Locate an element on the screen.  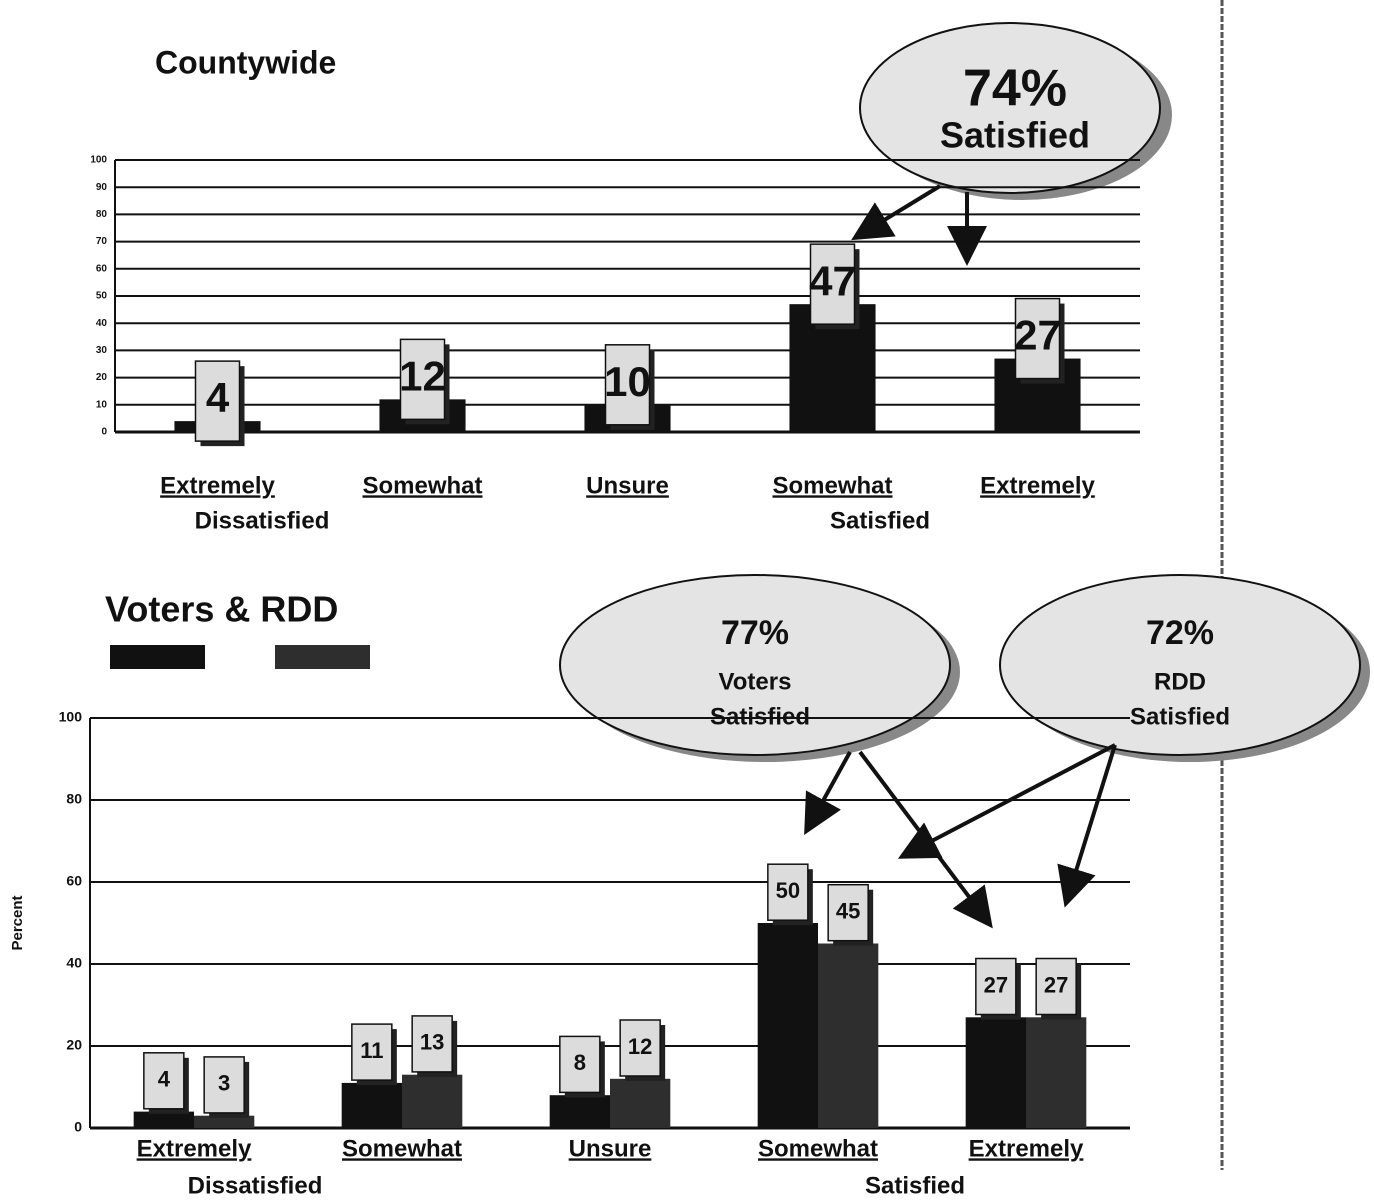
data-label: 11 is located at coordinates (371, 1050).